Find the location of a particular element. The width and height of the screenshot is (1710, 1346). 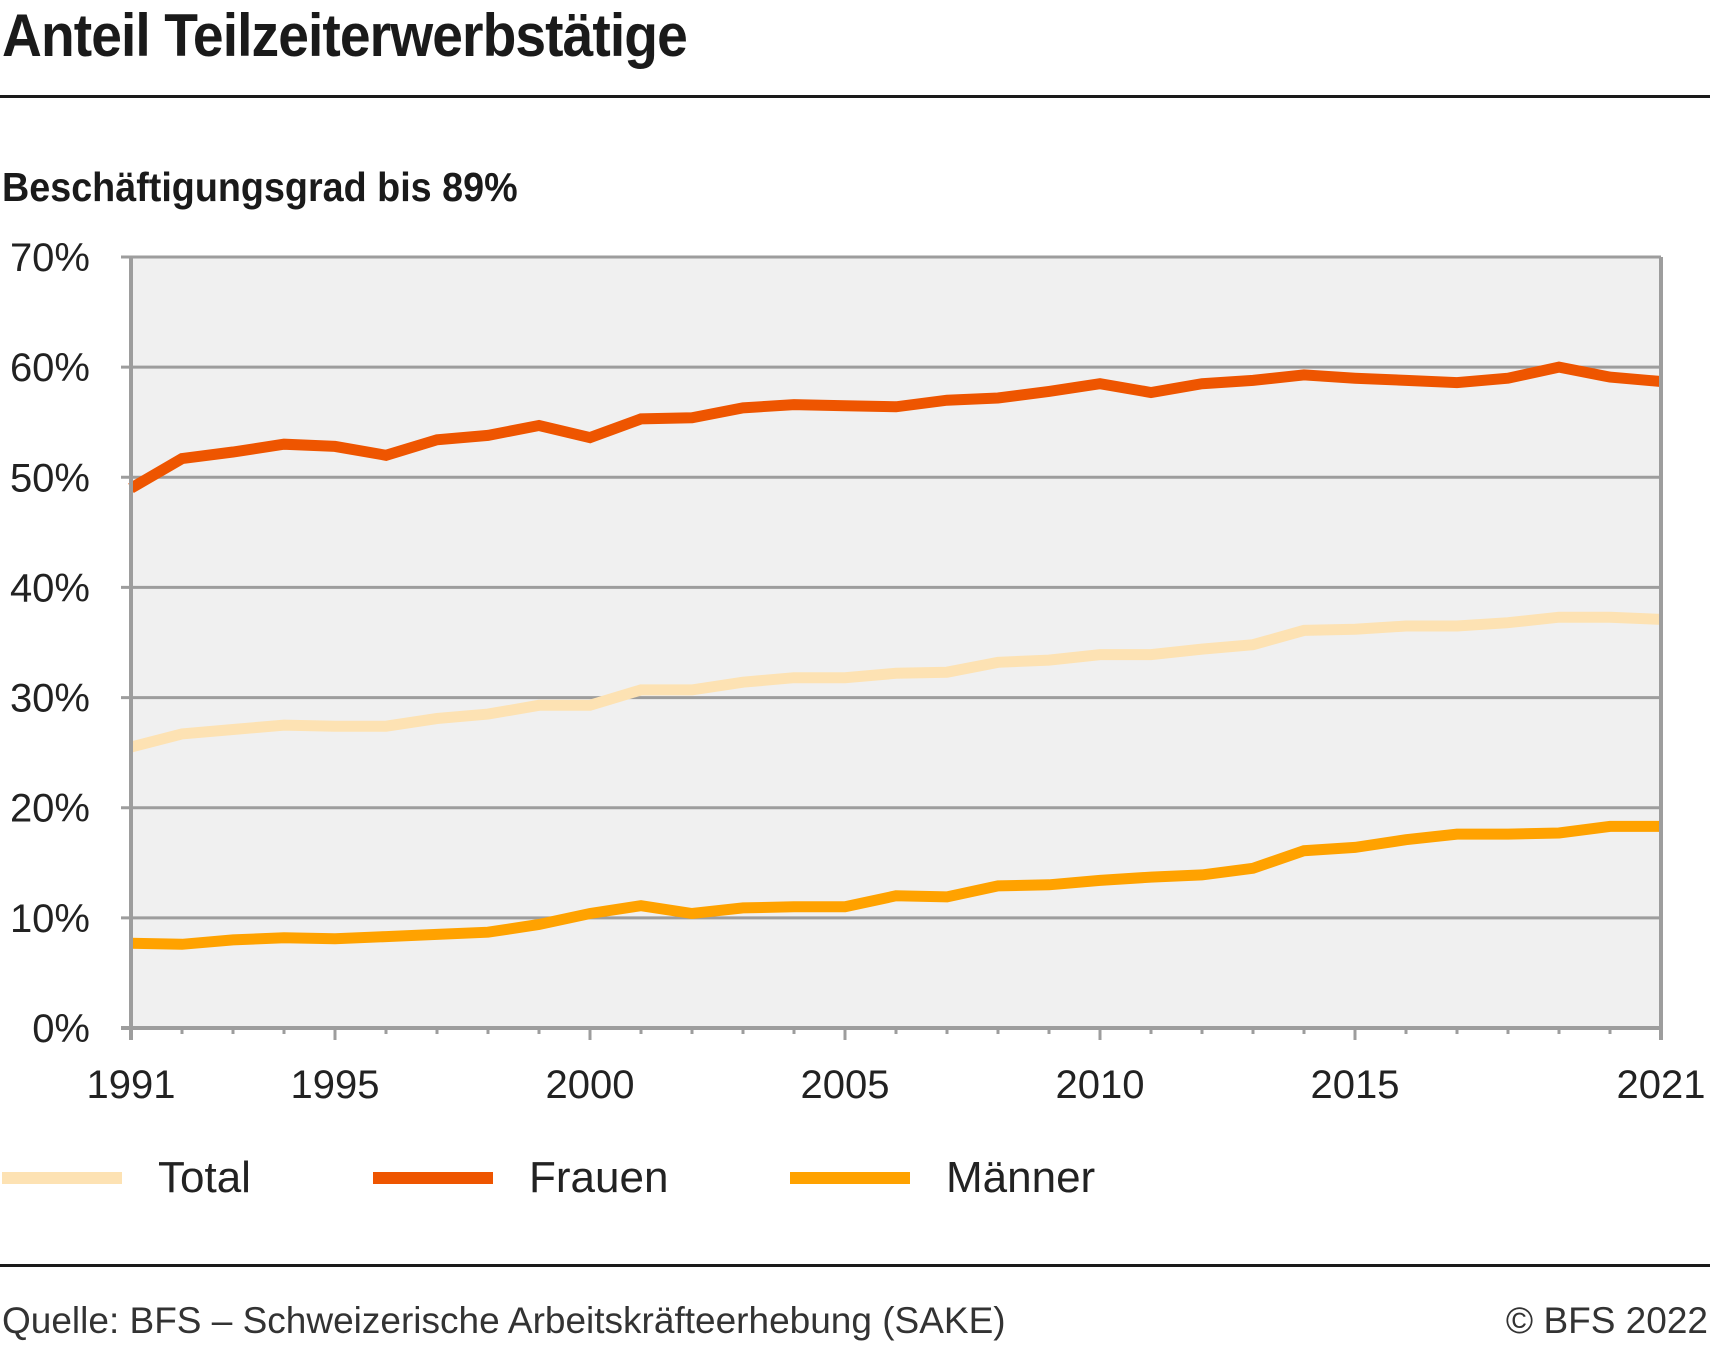

x-tick-label: 1991 is located at coordinates (131, 1085).